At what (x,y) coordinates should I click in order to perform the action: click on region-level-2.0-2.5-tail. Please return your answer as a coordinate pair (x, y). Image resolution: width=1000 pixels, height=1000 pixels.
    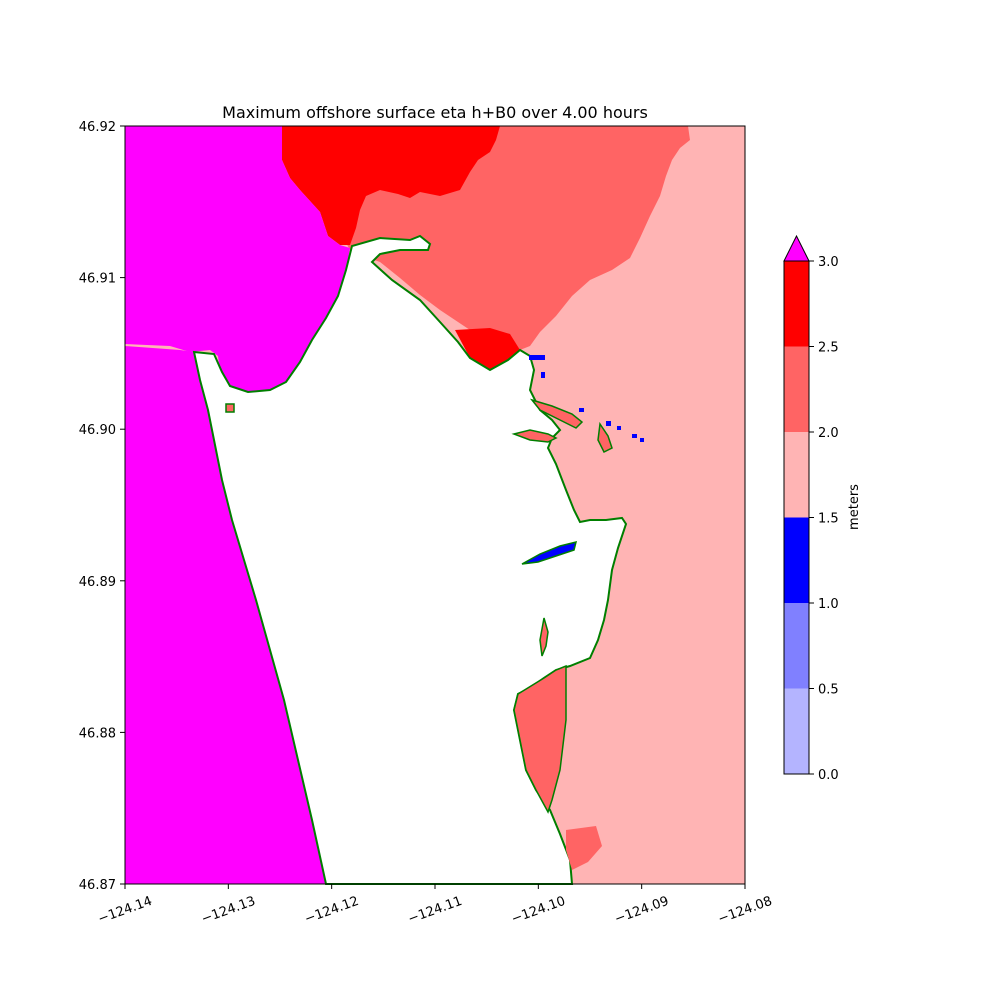
    Looking at the image, I should click on (584, 848).